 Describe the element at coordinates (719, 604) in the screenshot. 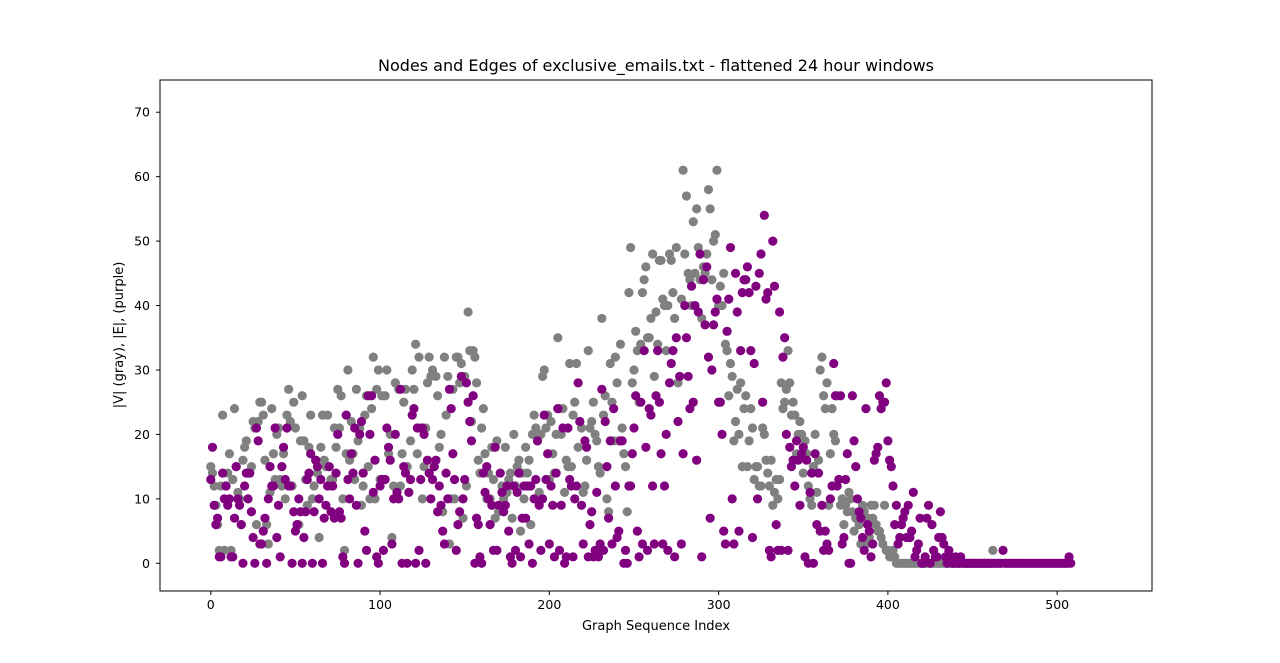

I see `x-tick-label: 300` at that location.